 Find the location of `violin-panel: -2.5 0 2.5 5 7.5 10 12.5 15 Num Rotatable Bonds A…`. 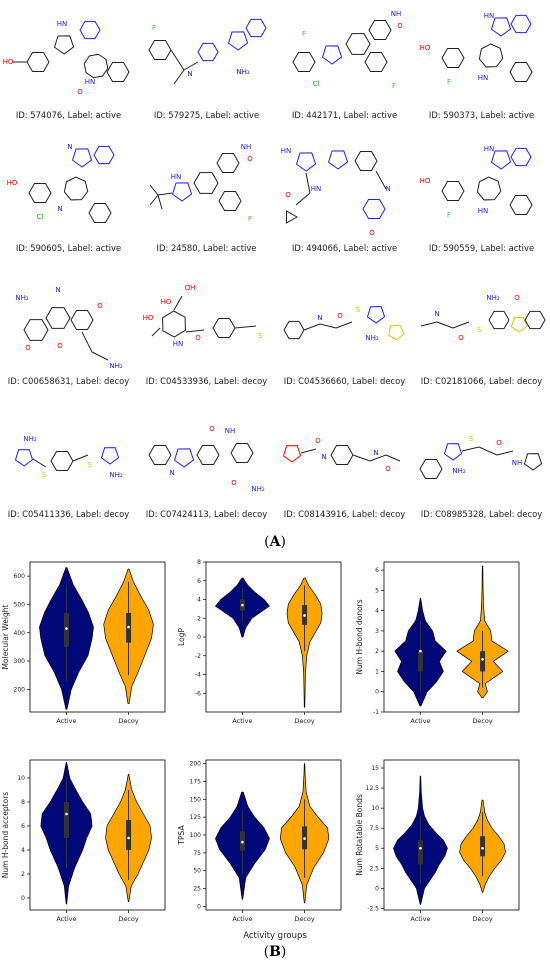

violin-panel: -2.5 0 2.5 5 7.5 10 12.5 15 Num Rotatable Bonds A… is located at coordinates (437, 841).